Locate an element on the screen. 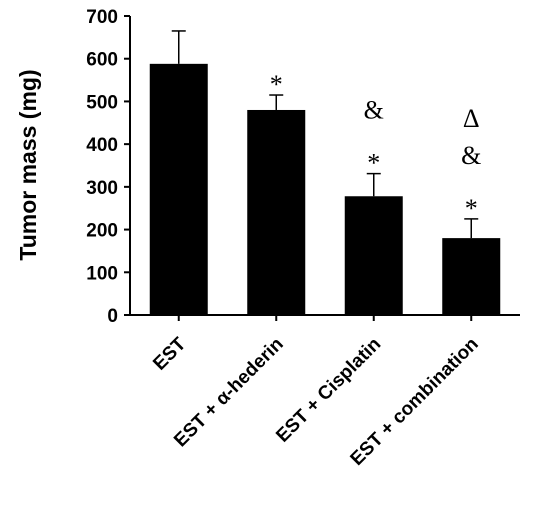  y-tick-label: 200 is located at coordinates (102, 231).